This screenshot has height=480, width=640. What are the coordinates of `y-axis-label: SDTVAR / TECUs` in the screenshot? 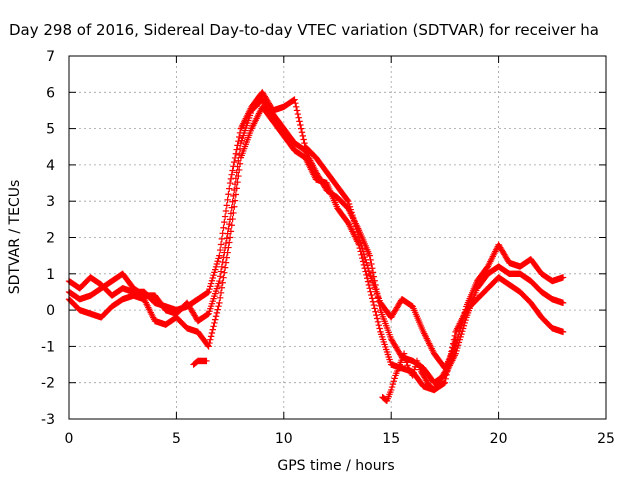 It's located at (15, 237).